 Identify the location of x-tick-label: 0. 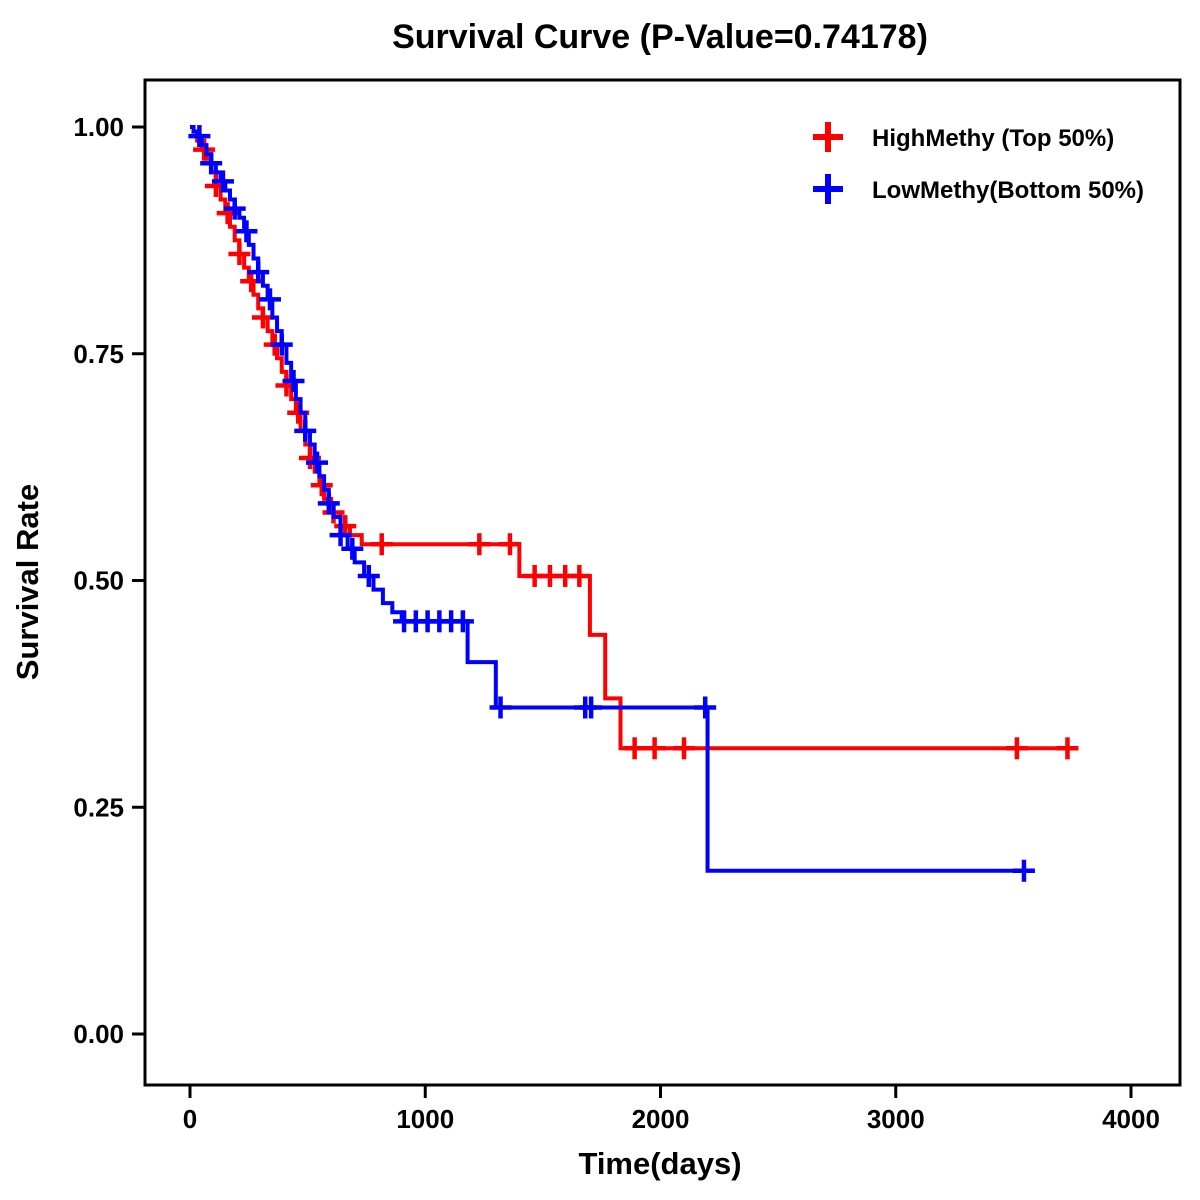
(190, 1119).